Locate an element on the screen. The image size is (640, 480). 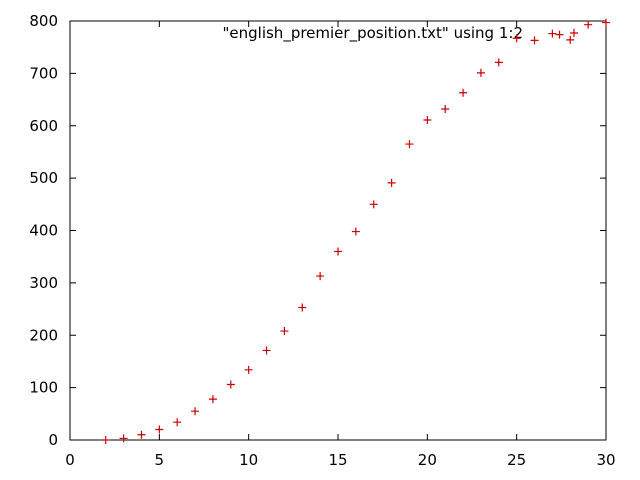
y-tick-label: 0 is located at coordinates (53, 440).